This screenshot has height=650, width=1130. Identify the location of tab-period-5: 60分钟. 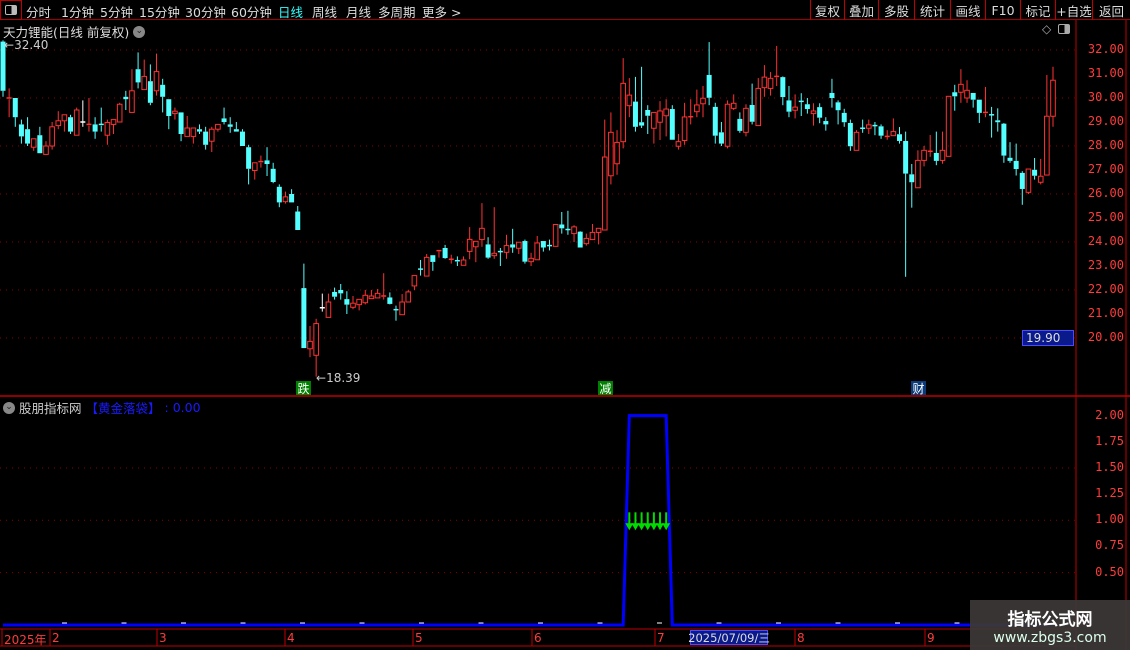
(251, 12).